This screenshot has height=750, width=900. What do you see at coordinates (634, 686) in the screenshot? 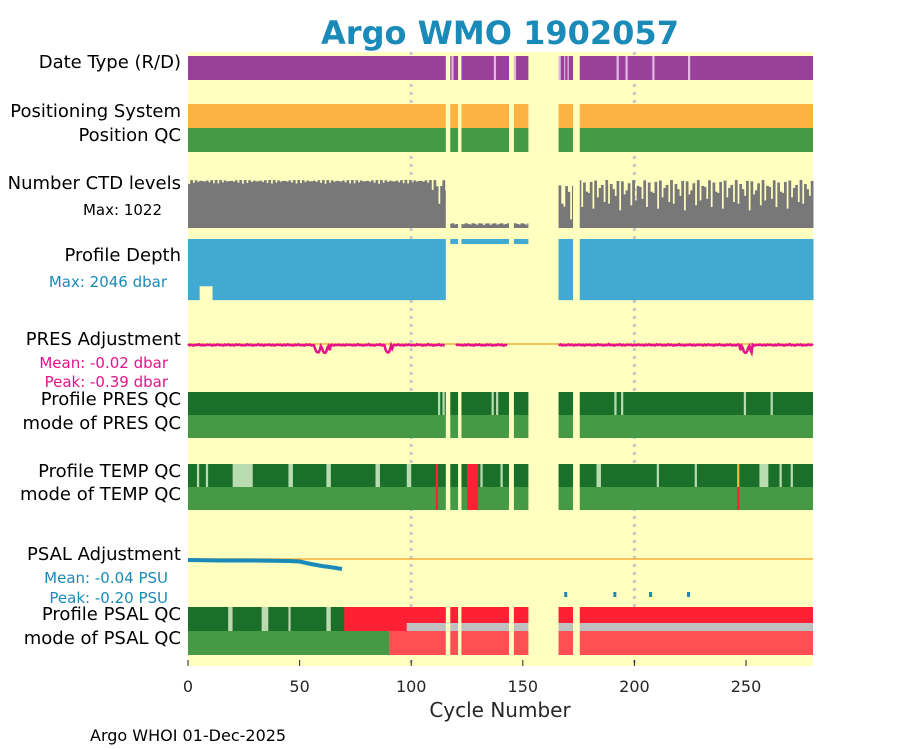
I see `x-tick-label: 200` at bounding box center [634, 686].